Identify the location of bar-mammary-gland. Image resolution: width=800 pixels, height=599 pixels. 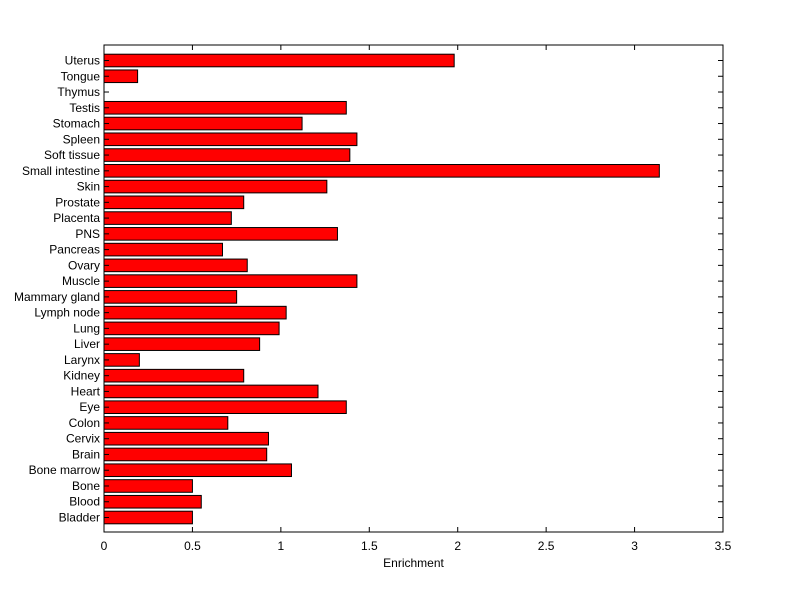
(170, 297).